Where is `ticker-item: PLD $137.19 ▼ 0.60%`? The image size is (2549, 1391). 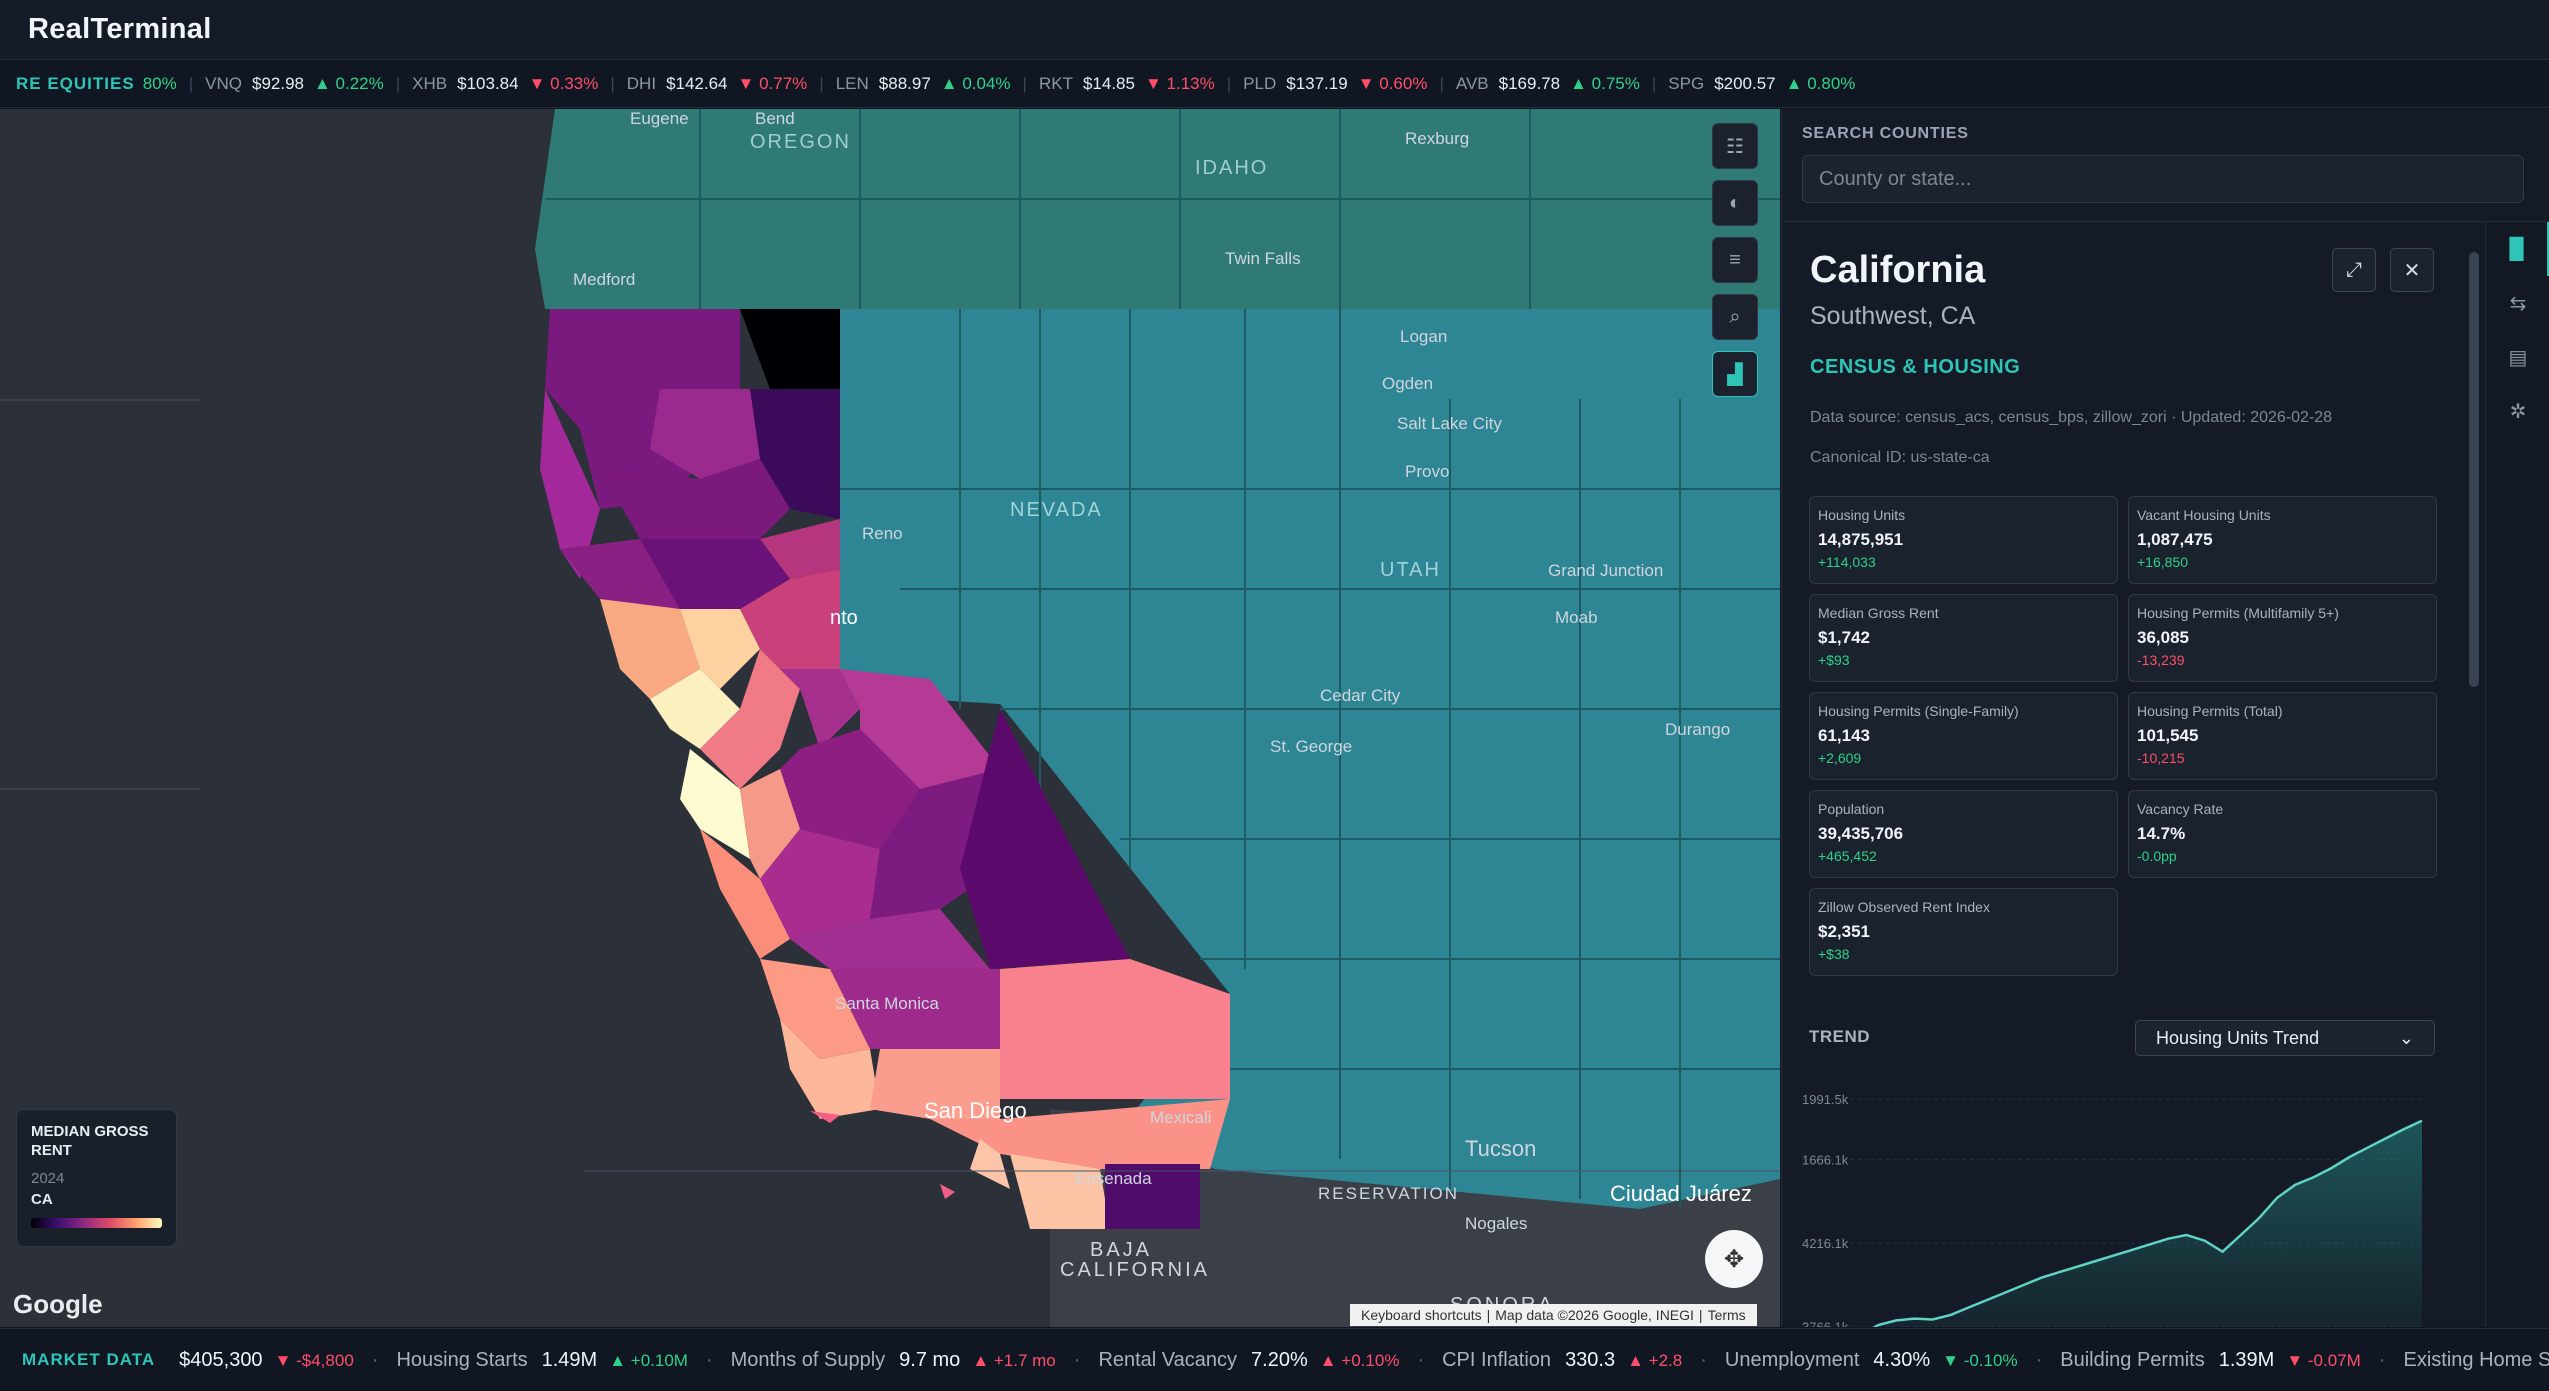
ticker-item: PLD $137.19 ▼ 0.60% is located at coordinates (1335, 83).